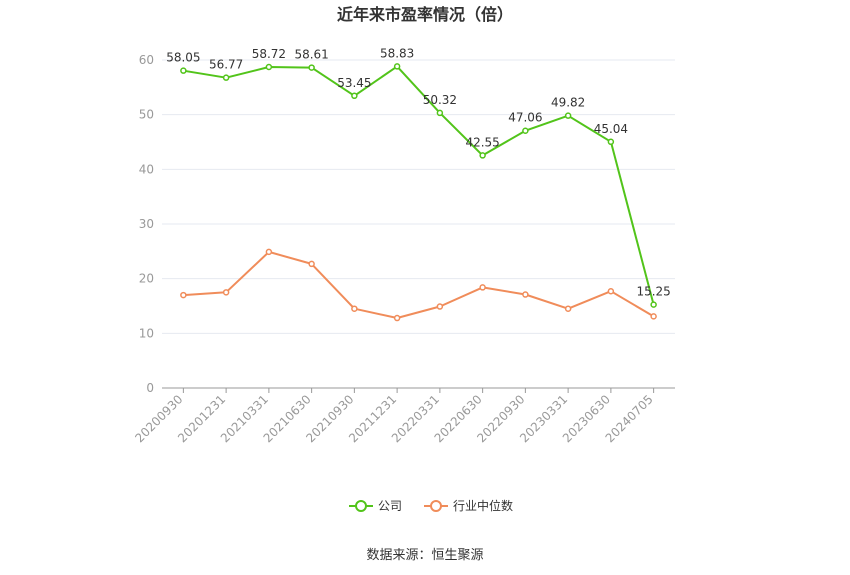 This screenshot has height=575, width=850. What do you see at coordinates (226, 65) in the screenshot?
I see `data-label: 56.77` at bounding box center [226, 65].